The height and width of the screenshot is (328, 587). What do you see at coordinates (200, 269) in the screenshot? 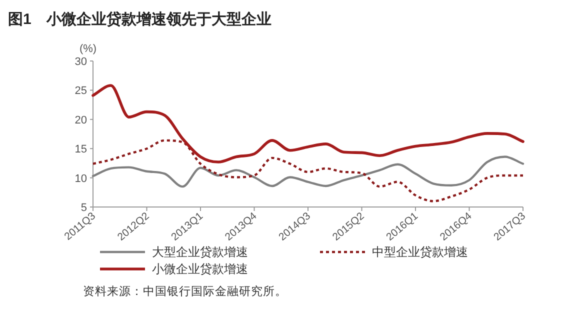
I see `legend-label: 小微企业贷款增速` at bounding box center [200, 269].